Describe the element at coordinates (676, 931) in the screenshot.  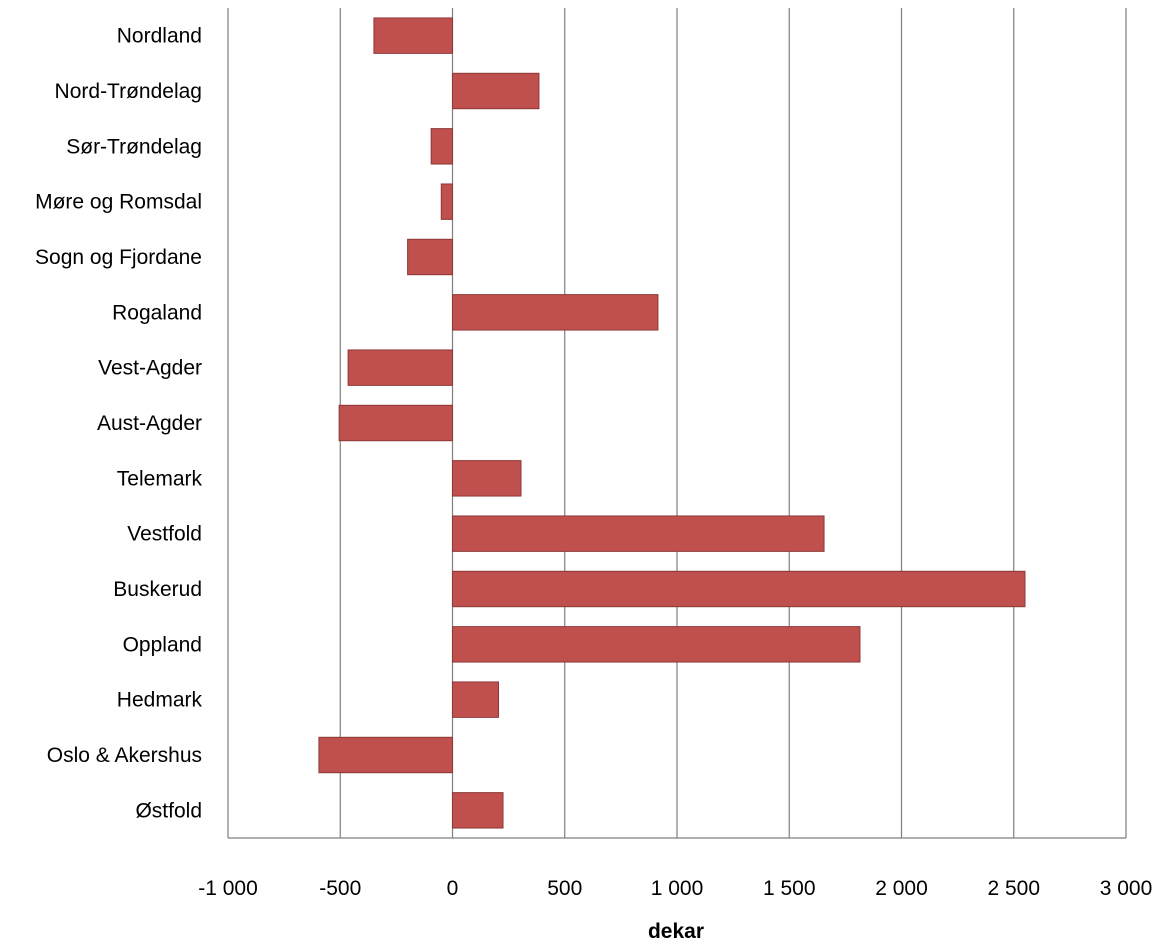
I see `x-axis-title: dekar` at that location.